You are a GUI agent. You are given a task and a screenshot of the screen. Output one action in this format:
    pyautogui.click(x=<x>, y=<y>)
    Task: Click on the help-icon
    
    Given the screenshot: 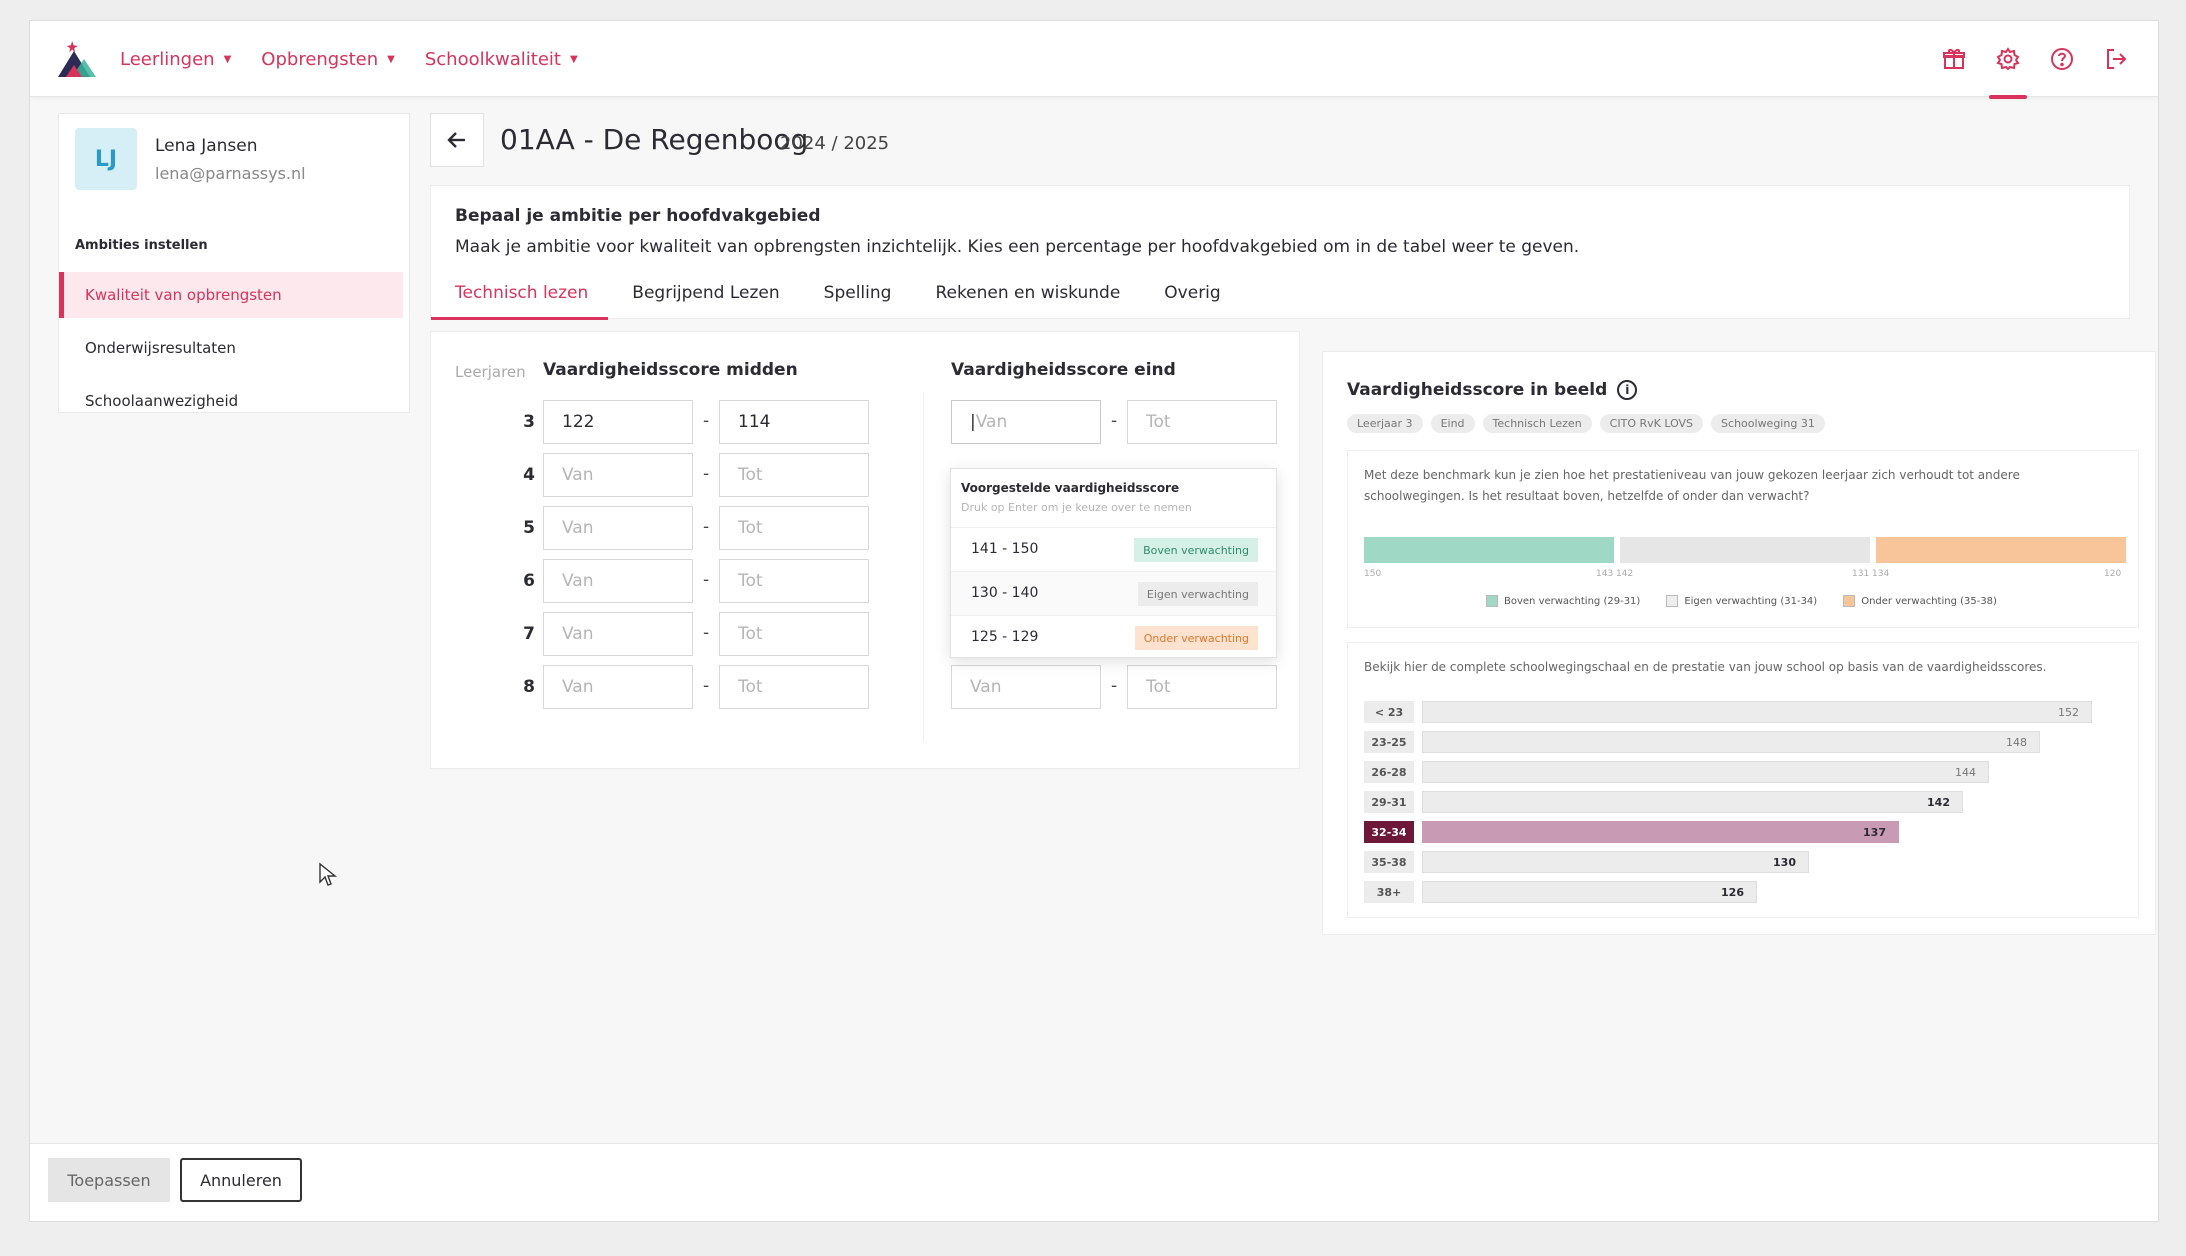 What is the action you would take?
    pyautogui.click(x=2062, y=59)
    